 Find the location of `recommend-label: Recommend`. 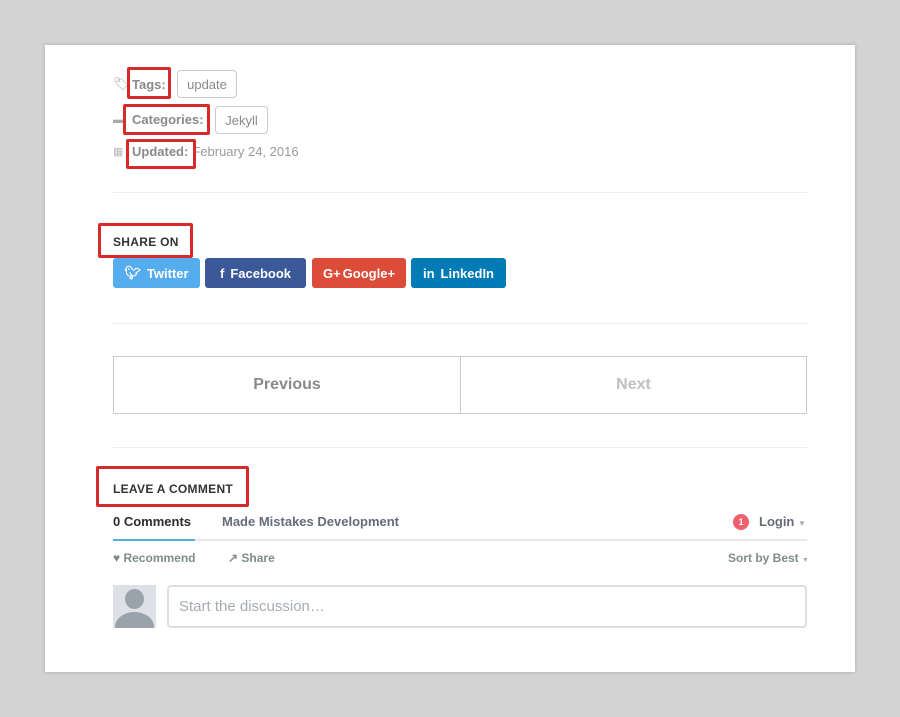

recommend-label: Recommend is located at coordinates (159, 558).